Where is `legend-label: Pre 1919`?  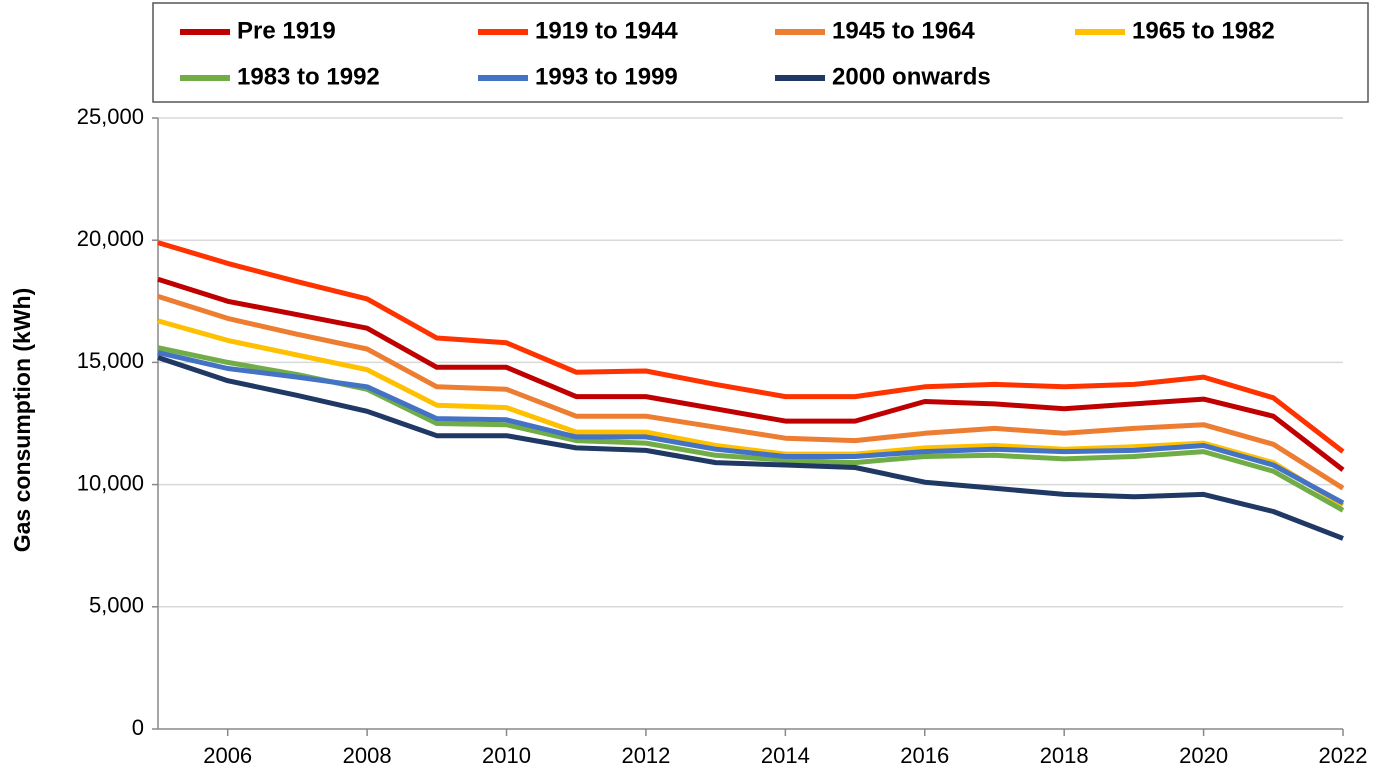 legend-label: Pre 1919 is located at coordinates (286, 30).